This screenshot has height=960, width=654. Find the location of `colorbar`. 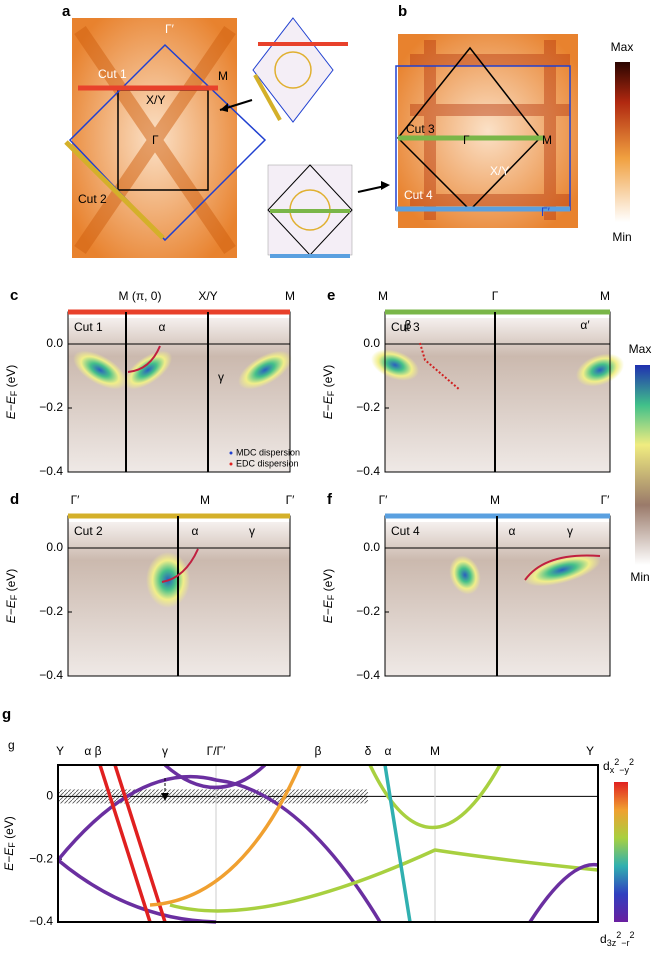

colorbar is located at coordinates (622, 142).